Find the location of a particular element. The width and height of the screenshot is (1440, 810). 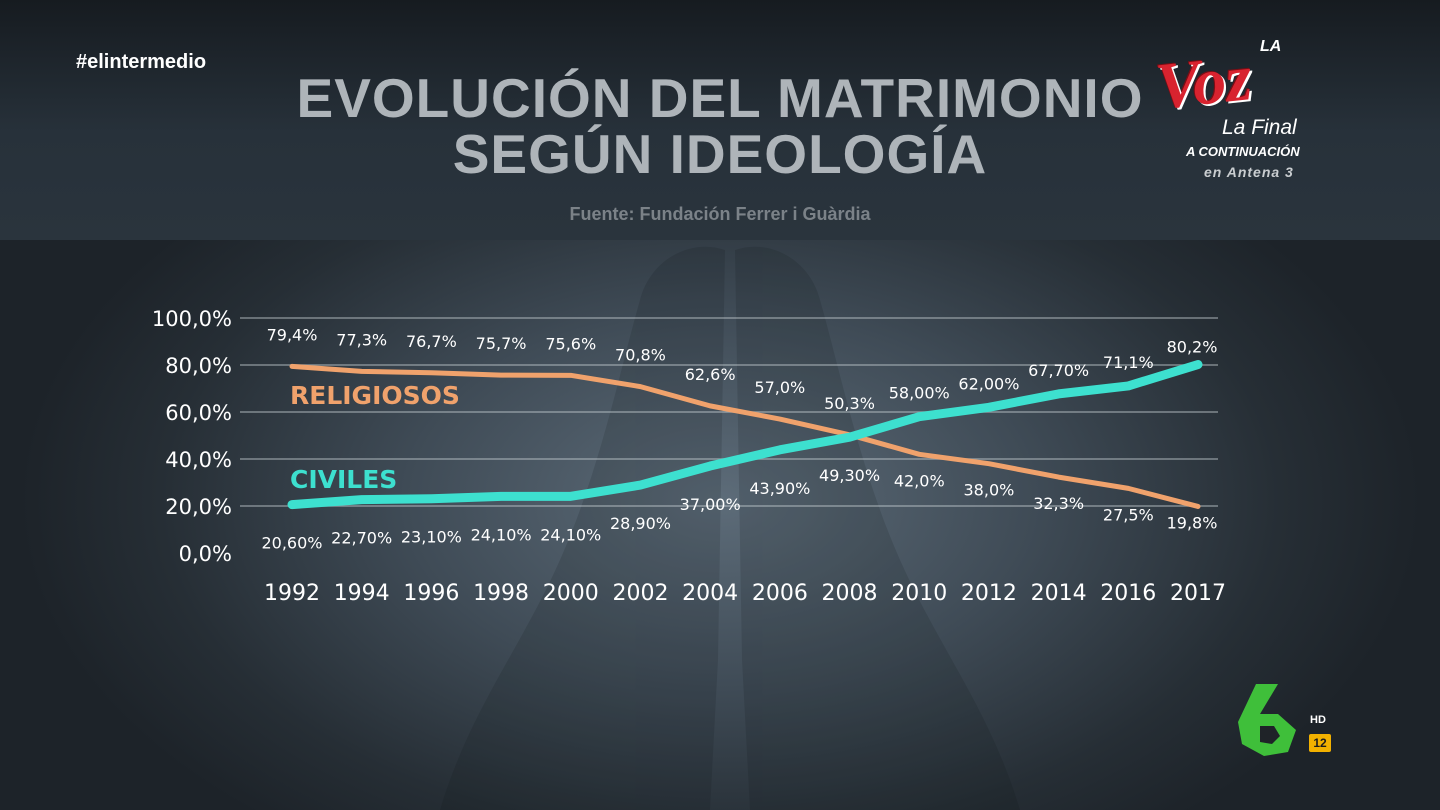

y-tick-label: 0,0% is located at coordinates (205, 554).